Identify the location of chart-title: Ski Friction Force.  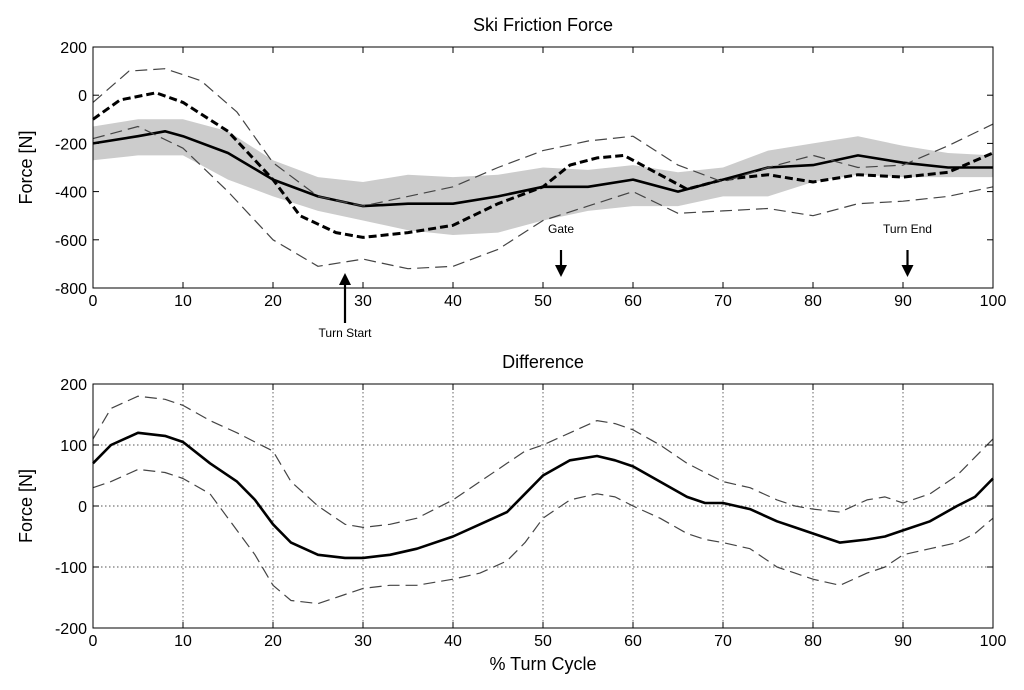
(543, 25).